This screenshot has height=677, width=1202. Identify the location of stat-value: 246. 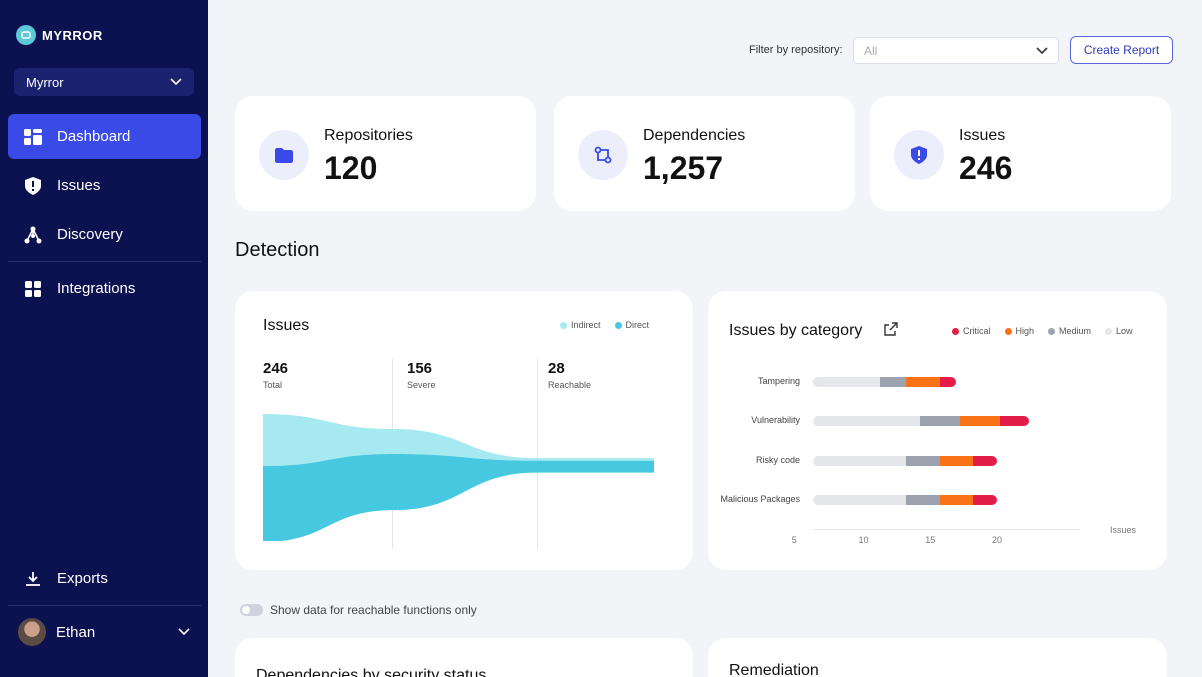
(986, 168).